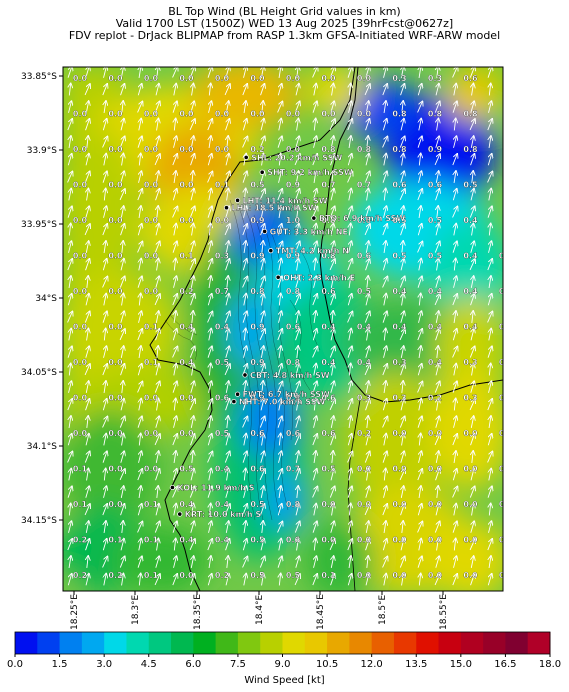  I want to click on grid-value: 0.2, so click(222, 575).